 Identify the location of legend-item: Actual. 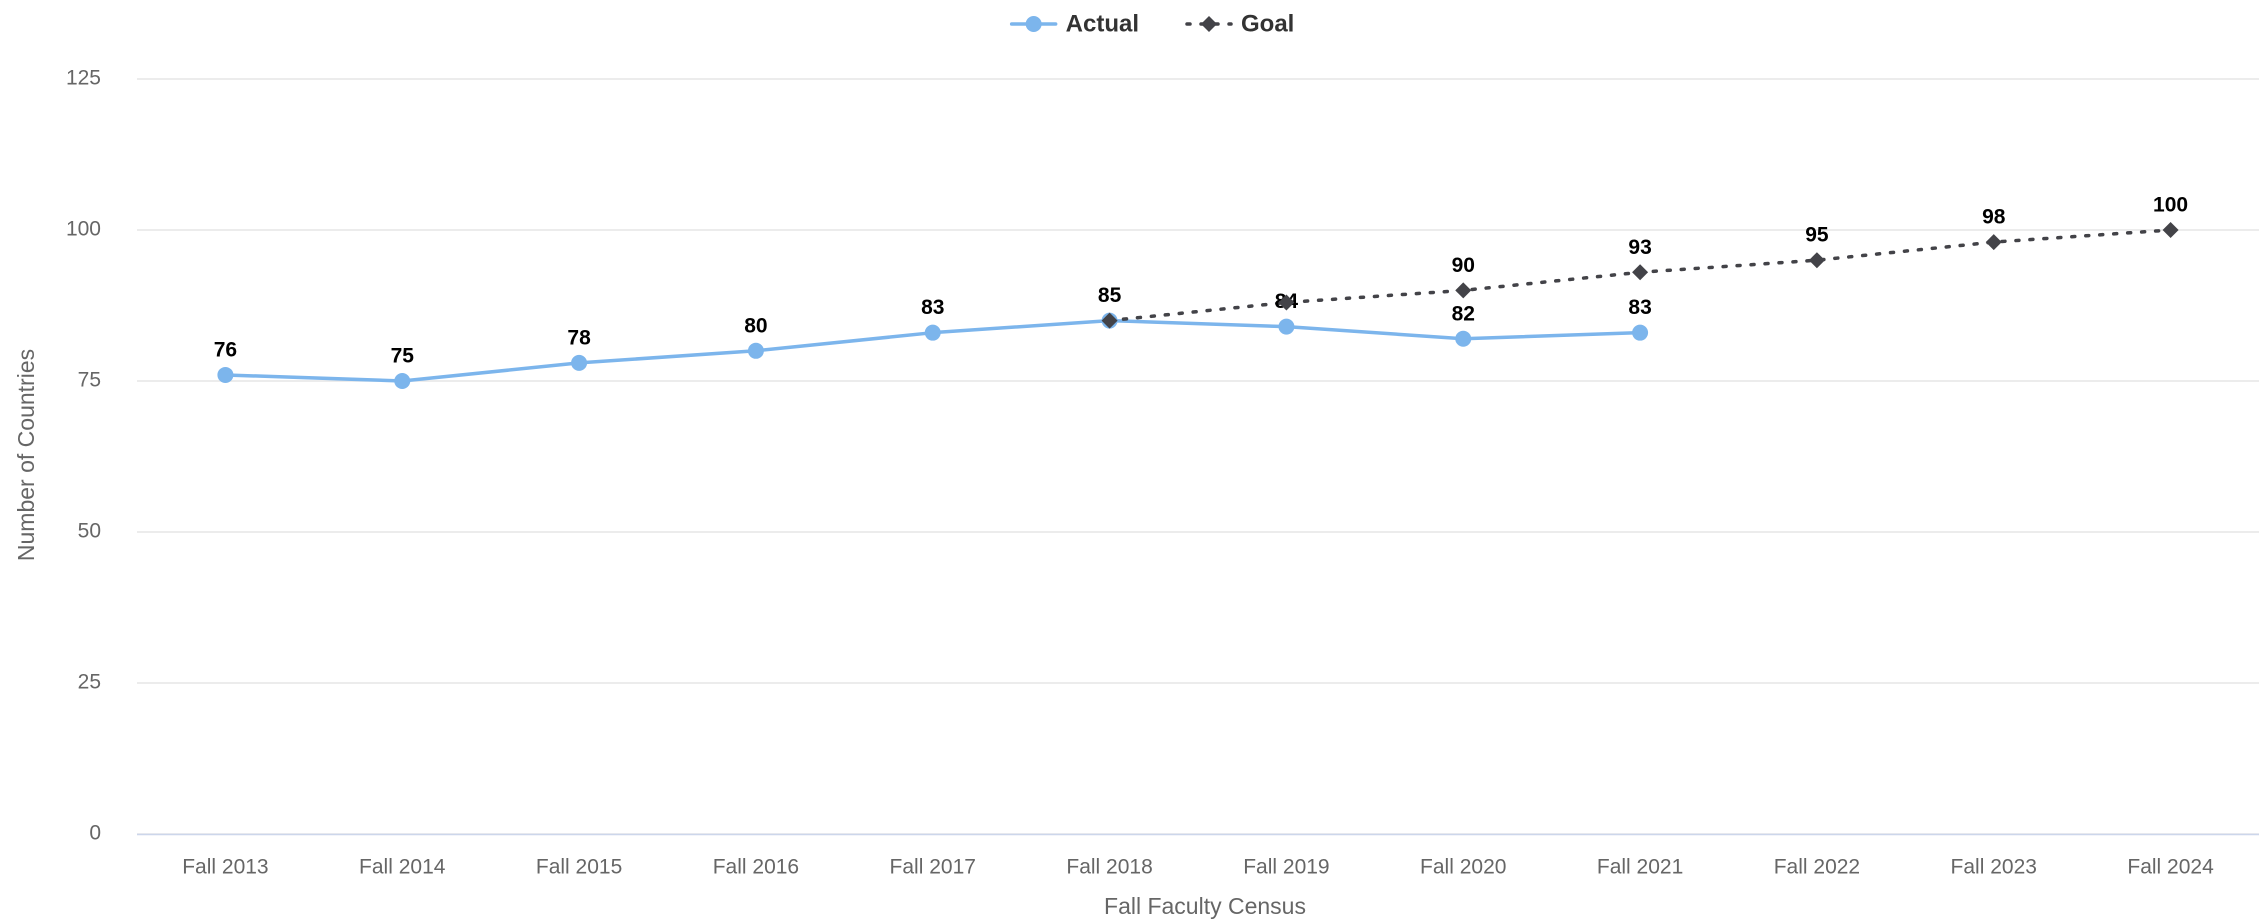
(1074, 23).